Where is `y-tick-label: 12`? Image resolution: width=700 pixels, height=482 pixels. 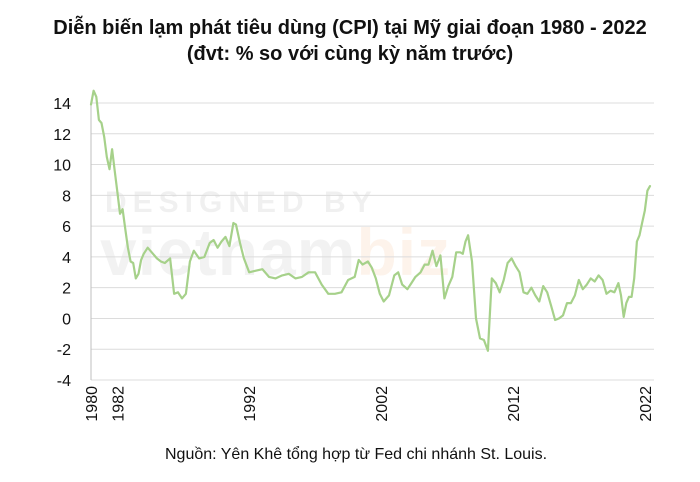 y-tick-label: 12 is located at coordinates (62, 135).